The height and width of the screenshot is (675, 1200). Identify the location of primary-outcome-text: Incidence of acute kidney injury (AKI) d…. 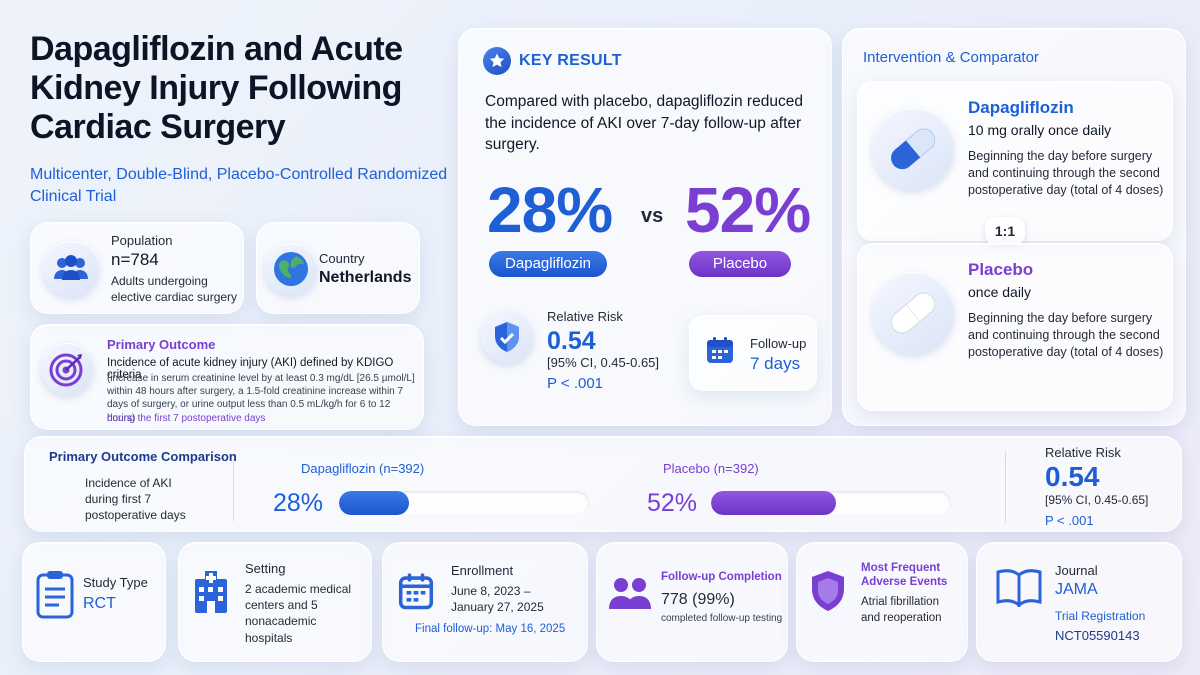
(250, 369).